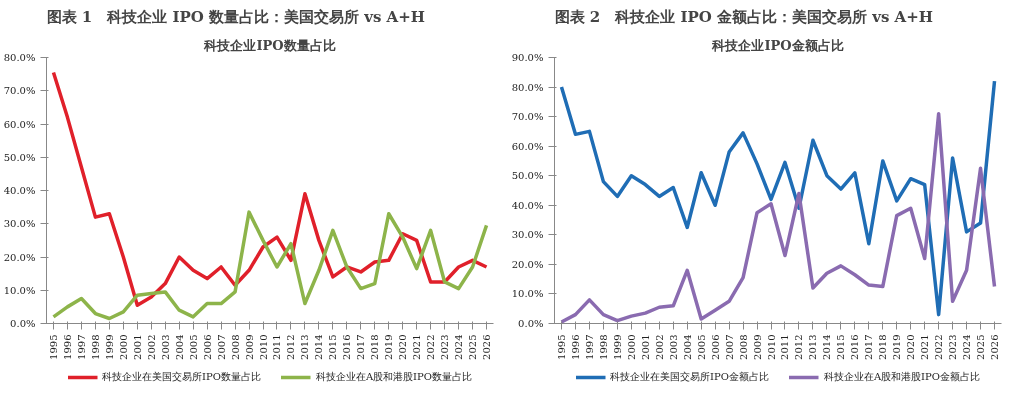  Describe the element at coordinates (235, 16) in the screenshot. I see `chart-title: 图表 1 科技企业 IPO 数量占比：美国交易所 vs A+H` at that location.